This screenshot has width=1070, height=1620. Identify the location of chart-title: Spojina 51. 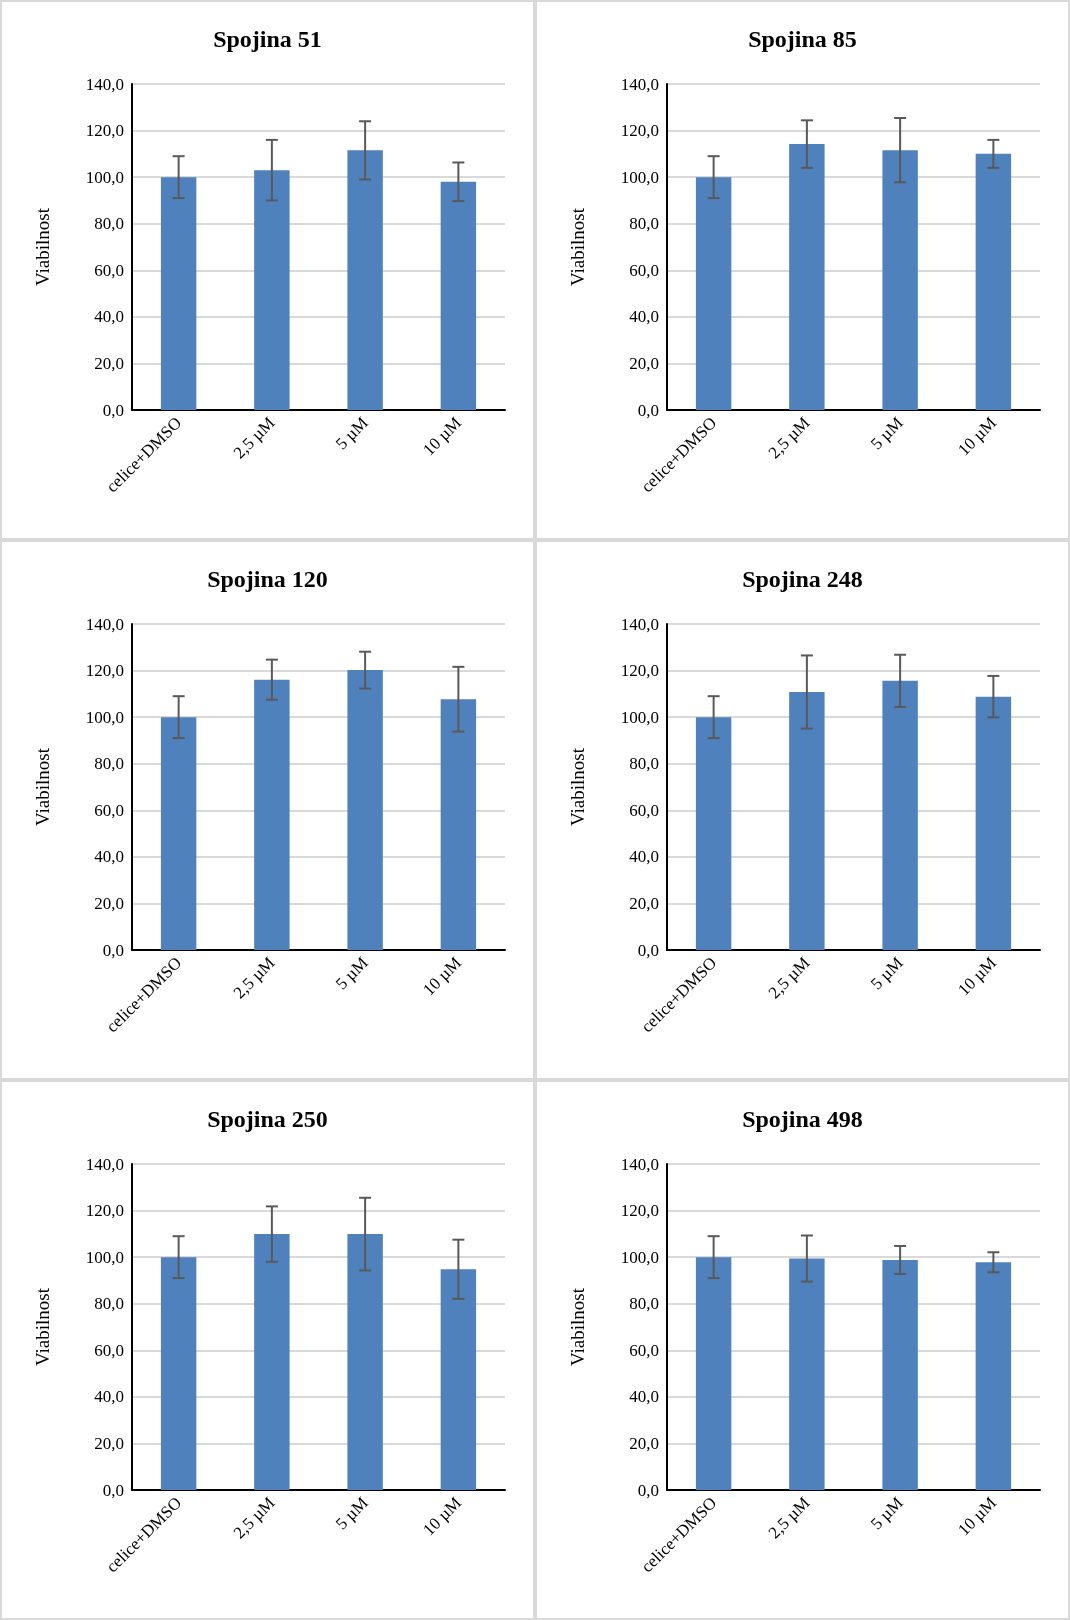
(267, 39).